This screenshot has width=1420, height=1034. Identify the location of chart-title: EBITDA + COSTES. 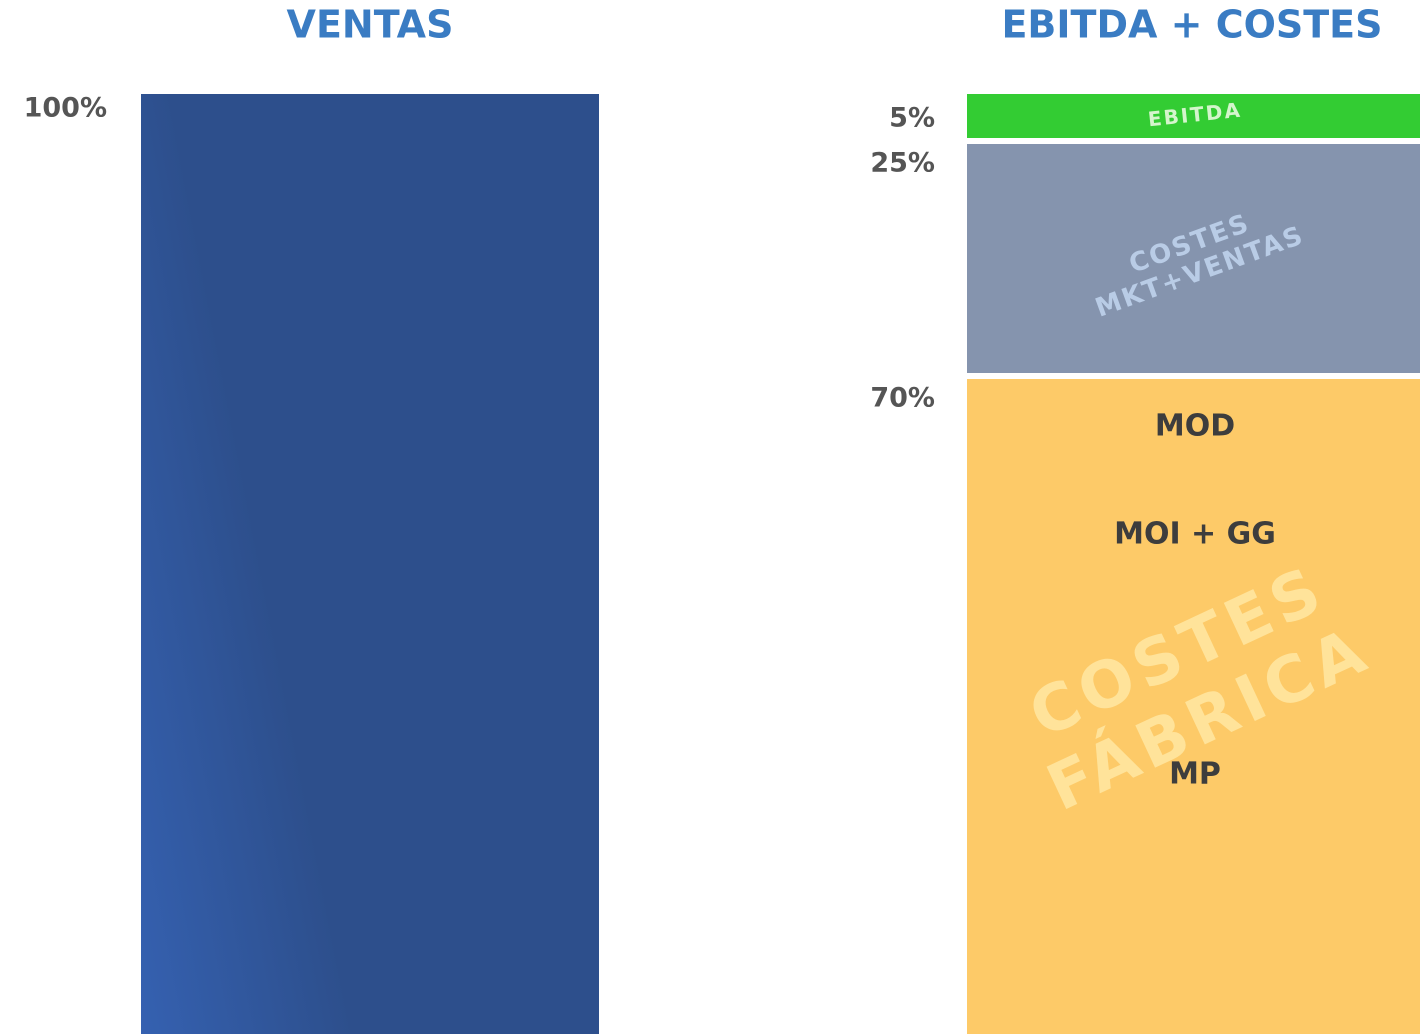
(1191, 25).